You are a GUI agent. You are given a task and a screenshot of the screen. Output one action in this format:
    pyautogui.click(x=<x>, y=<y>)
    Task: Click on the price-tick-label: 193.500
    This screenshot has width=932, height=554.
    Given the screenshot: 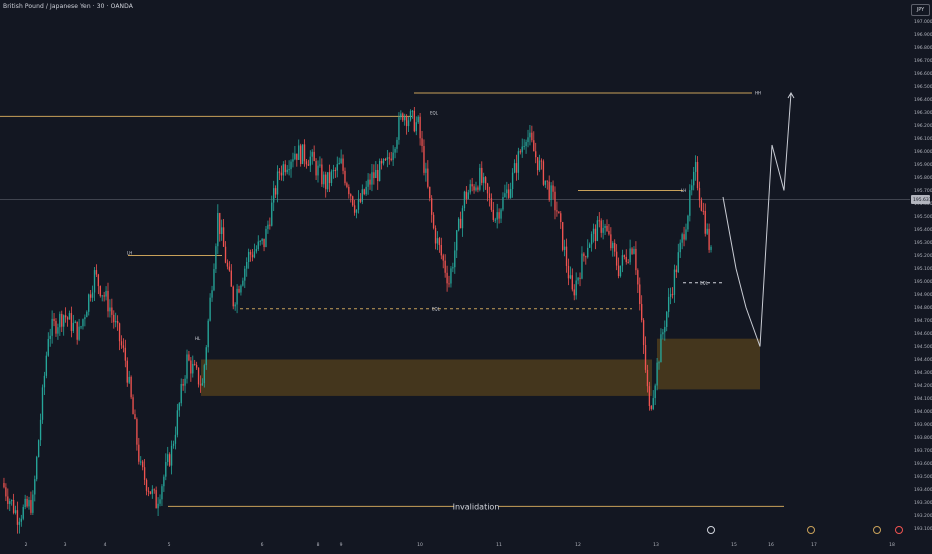 What is the action you would take?
    pyautogui.click(x=923, y=477)
    